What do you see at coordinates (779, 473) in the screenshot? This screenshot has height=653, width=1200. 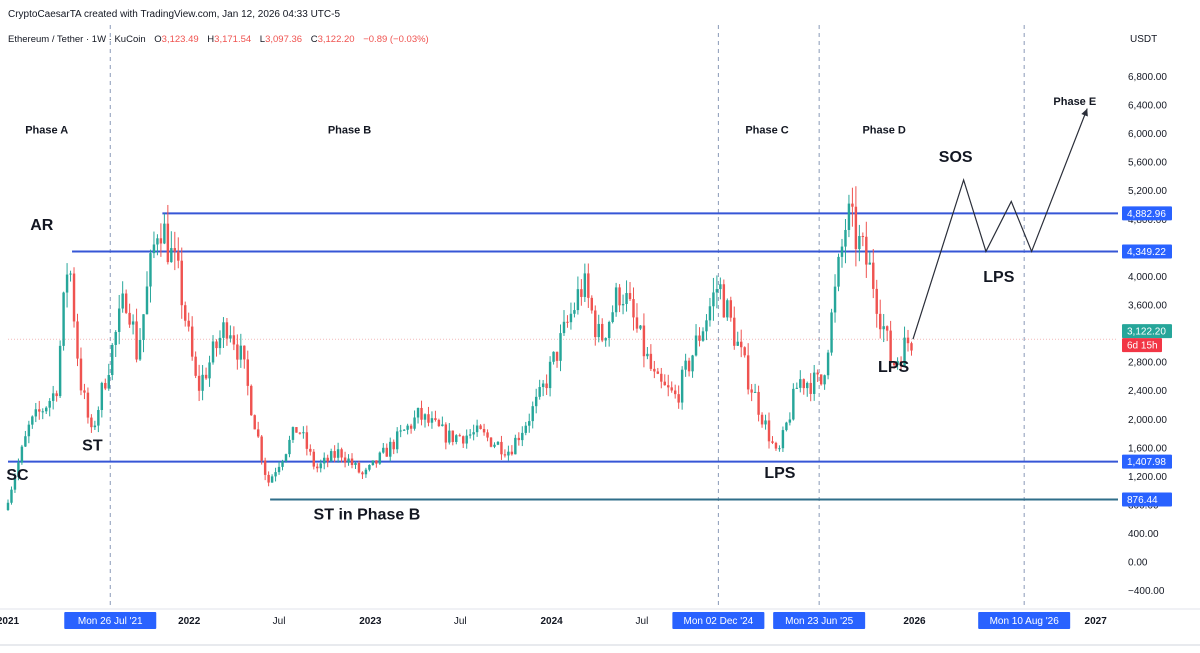 I see `event-label: LPS` at bounding box center [779, 473].